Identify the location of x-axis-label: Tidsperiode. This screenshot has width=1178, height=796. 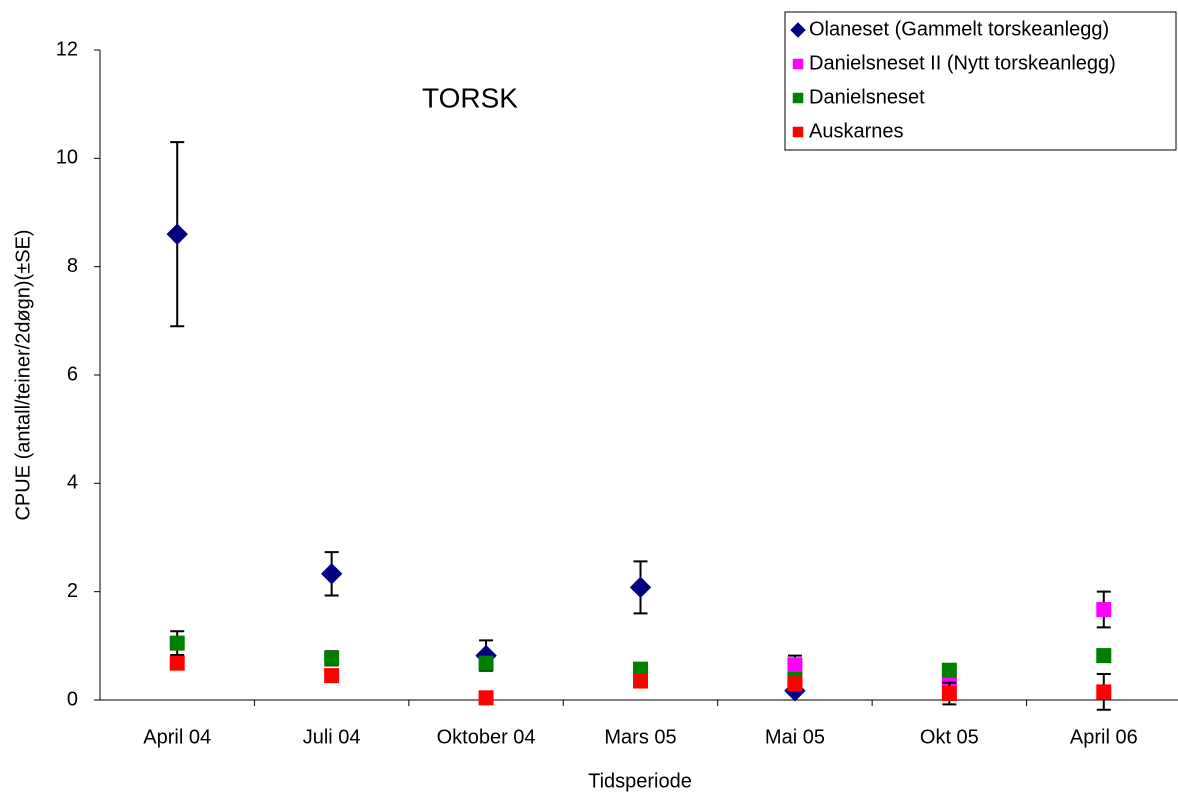
(640, 781).